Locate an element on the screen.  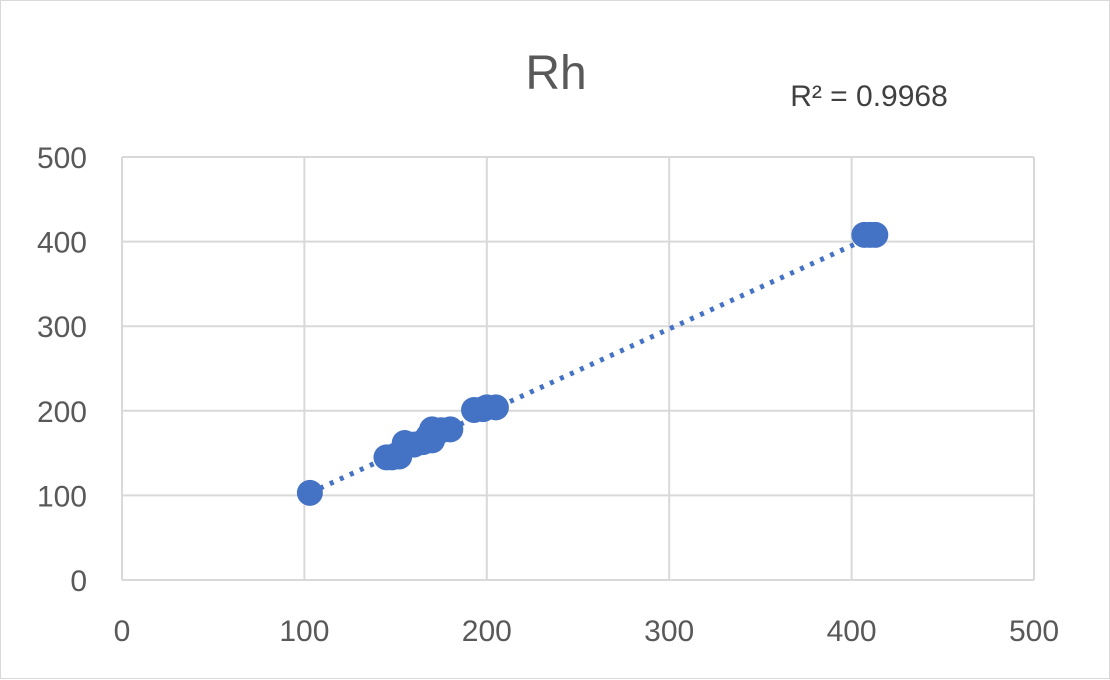
r-squared-annotation: R² = 0.9968 is located at coordinates (869, 96).